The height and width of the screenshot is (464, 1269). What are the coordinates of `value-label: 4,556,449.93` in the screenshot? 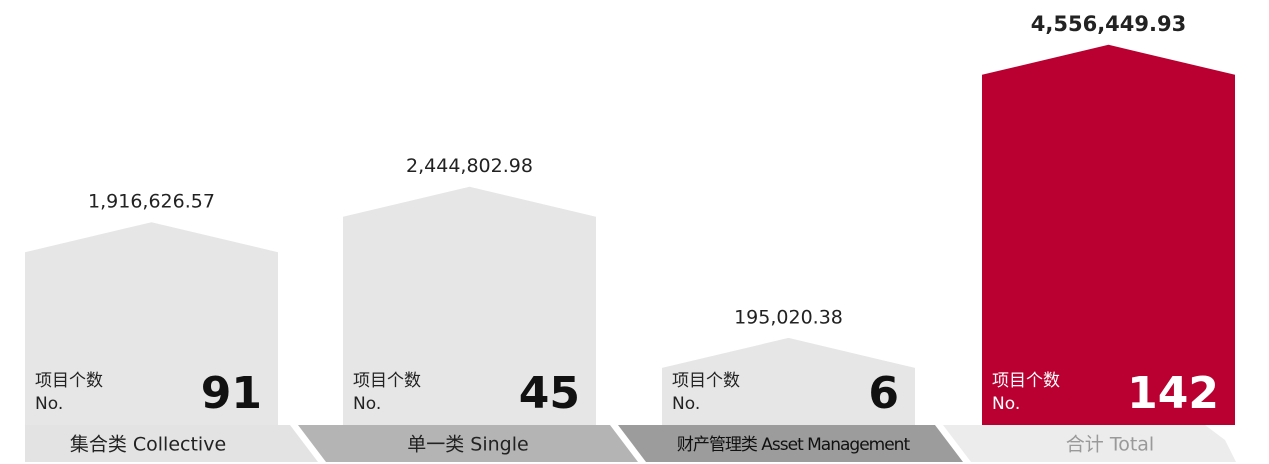 It's located at (1108, 24).